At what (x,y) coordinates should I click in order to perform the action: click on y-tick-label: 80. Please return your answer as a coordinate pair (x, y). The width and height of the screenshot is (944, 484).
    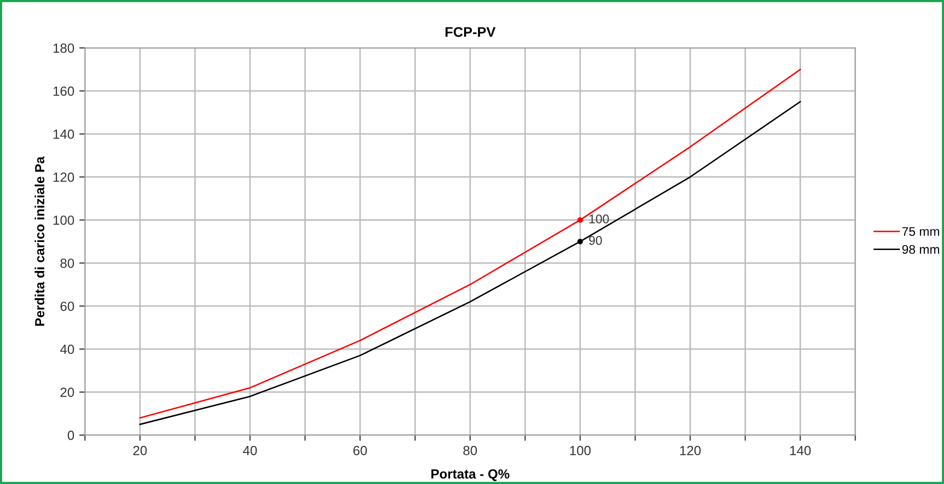
    Looking at the image, I should click on (67, 263).